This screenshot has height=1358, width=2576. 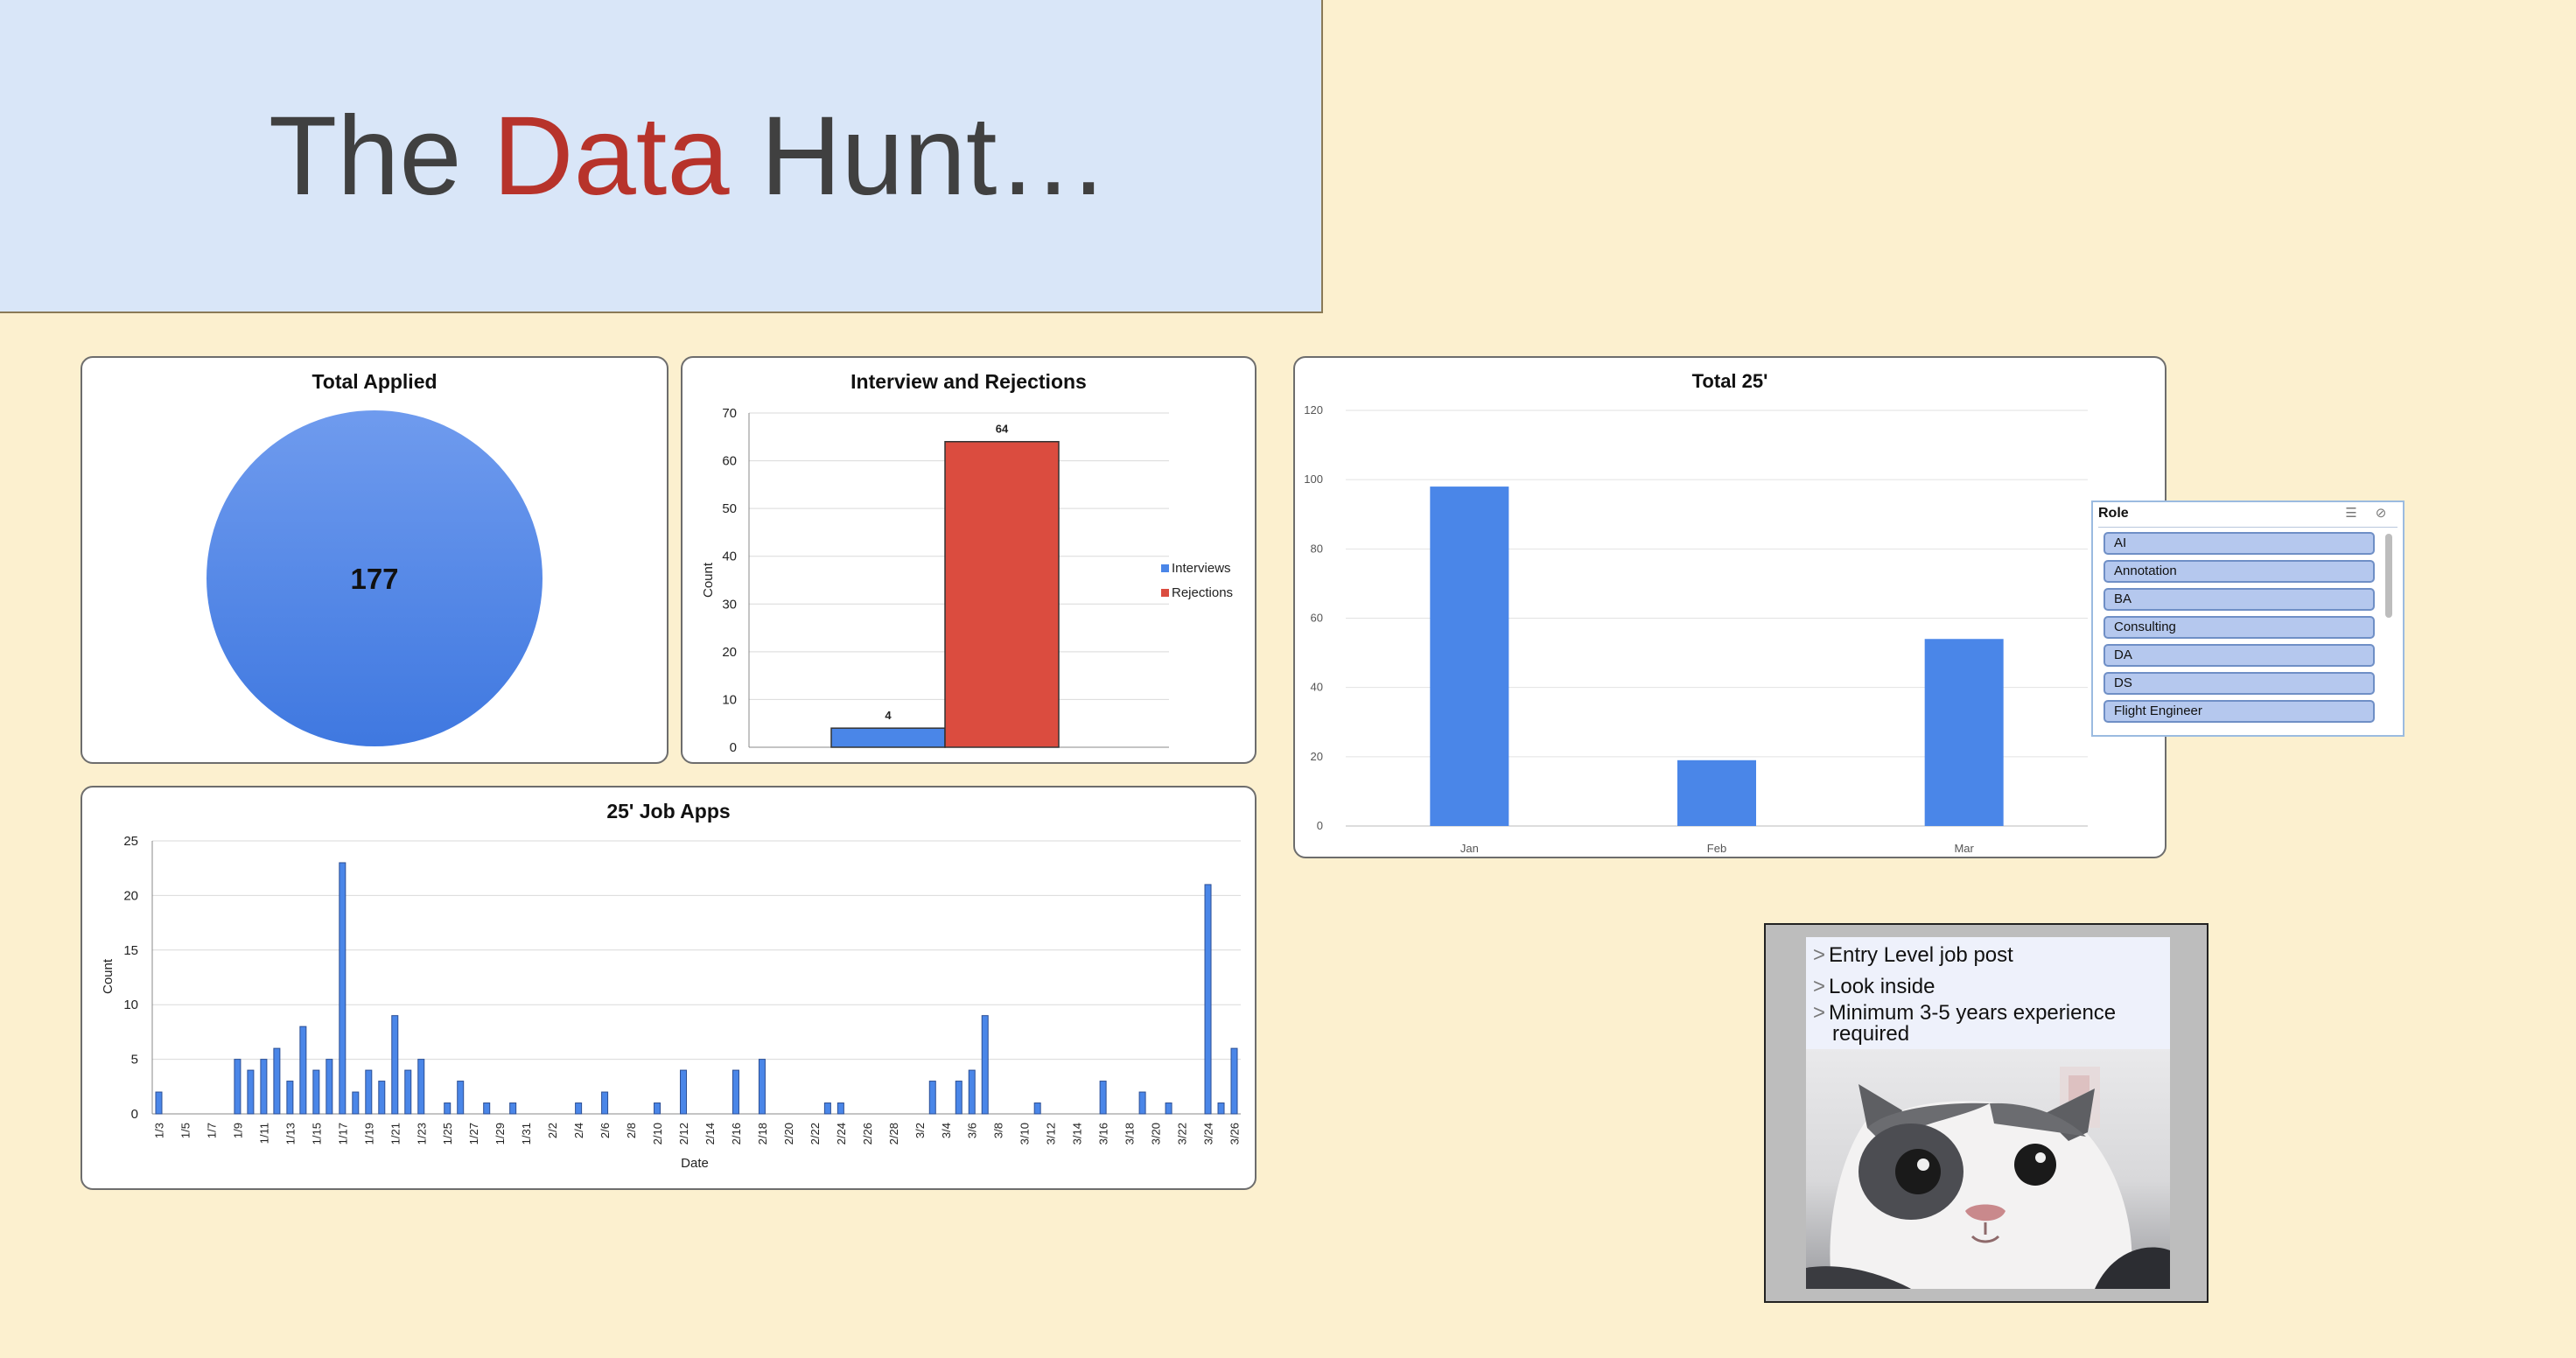 I want to click on x-tick-label: Mar, so click(x=1964, y=848).